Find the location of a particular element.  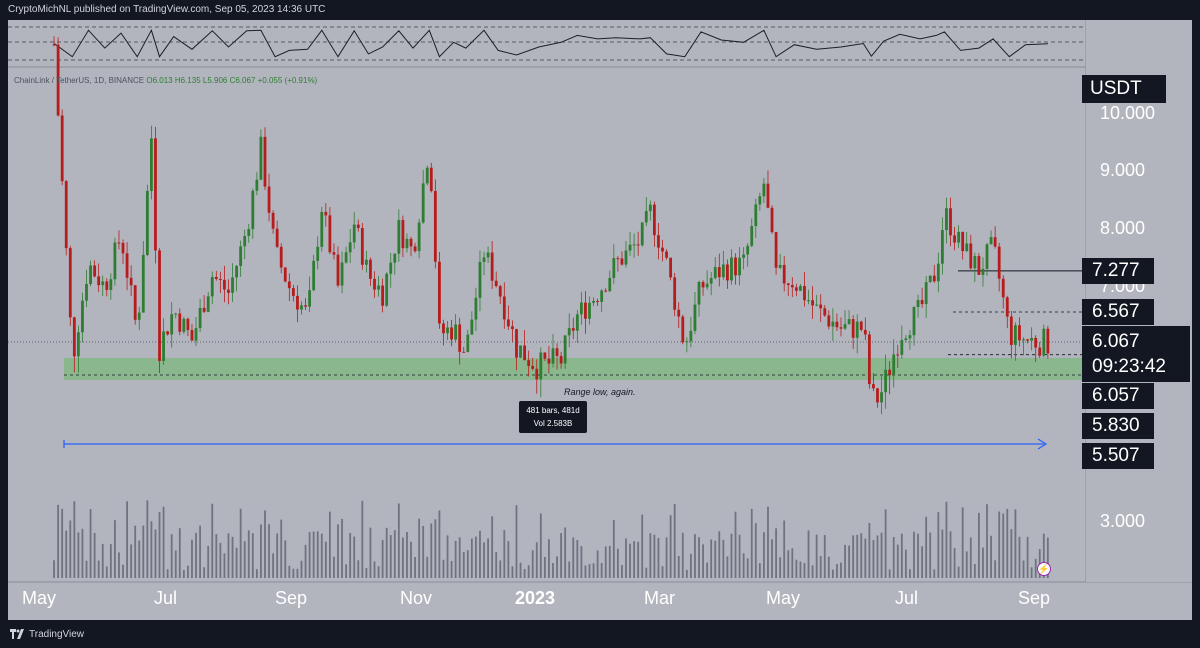

close-value: C6.067 is located at coordinates (242, 80).